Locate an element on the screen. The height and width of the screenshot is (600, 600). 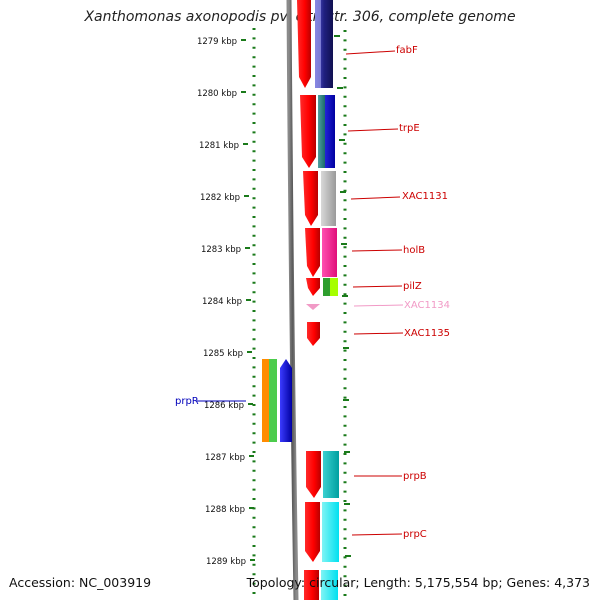
gene-next-cds is located at coordinates (311, 585).